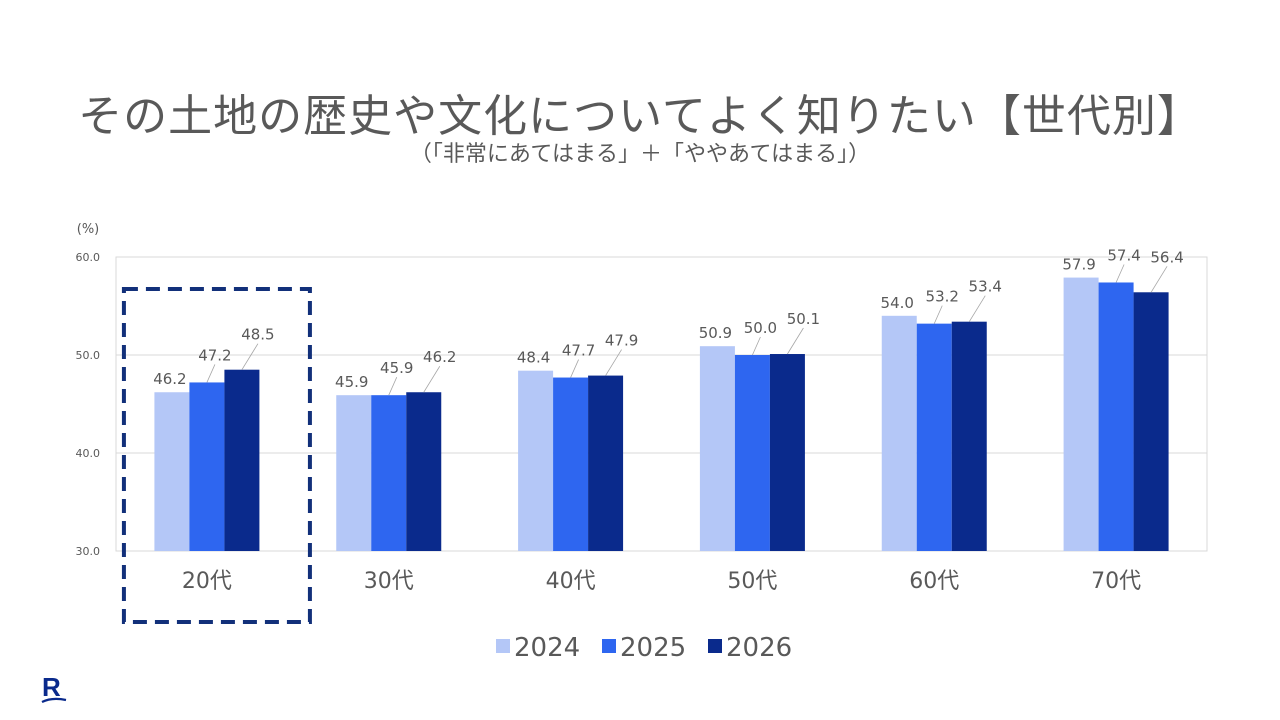  What do you see at coordinates (207, 581) in the screenshot?
I see `x-category-label: 20代` at bounding box center [207, 581].